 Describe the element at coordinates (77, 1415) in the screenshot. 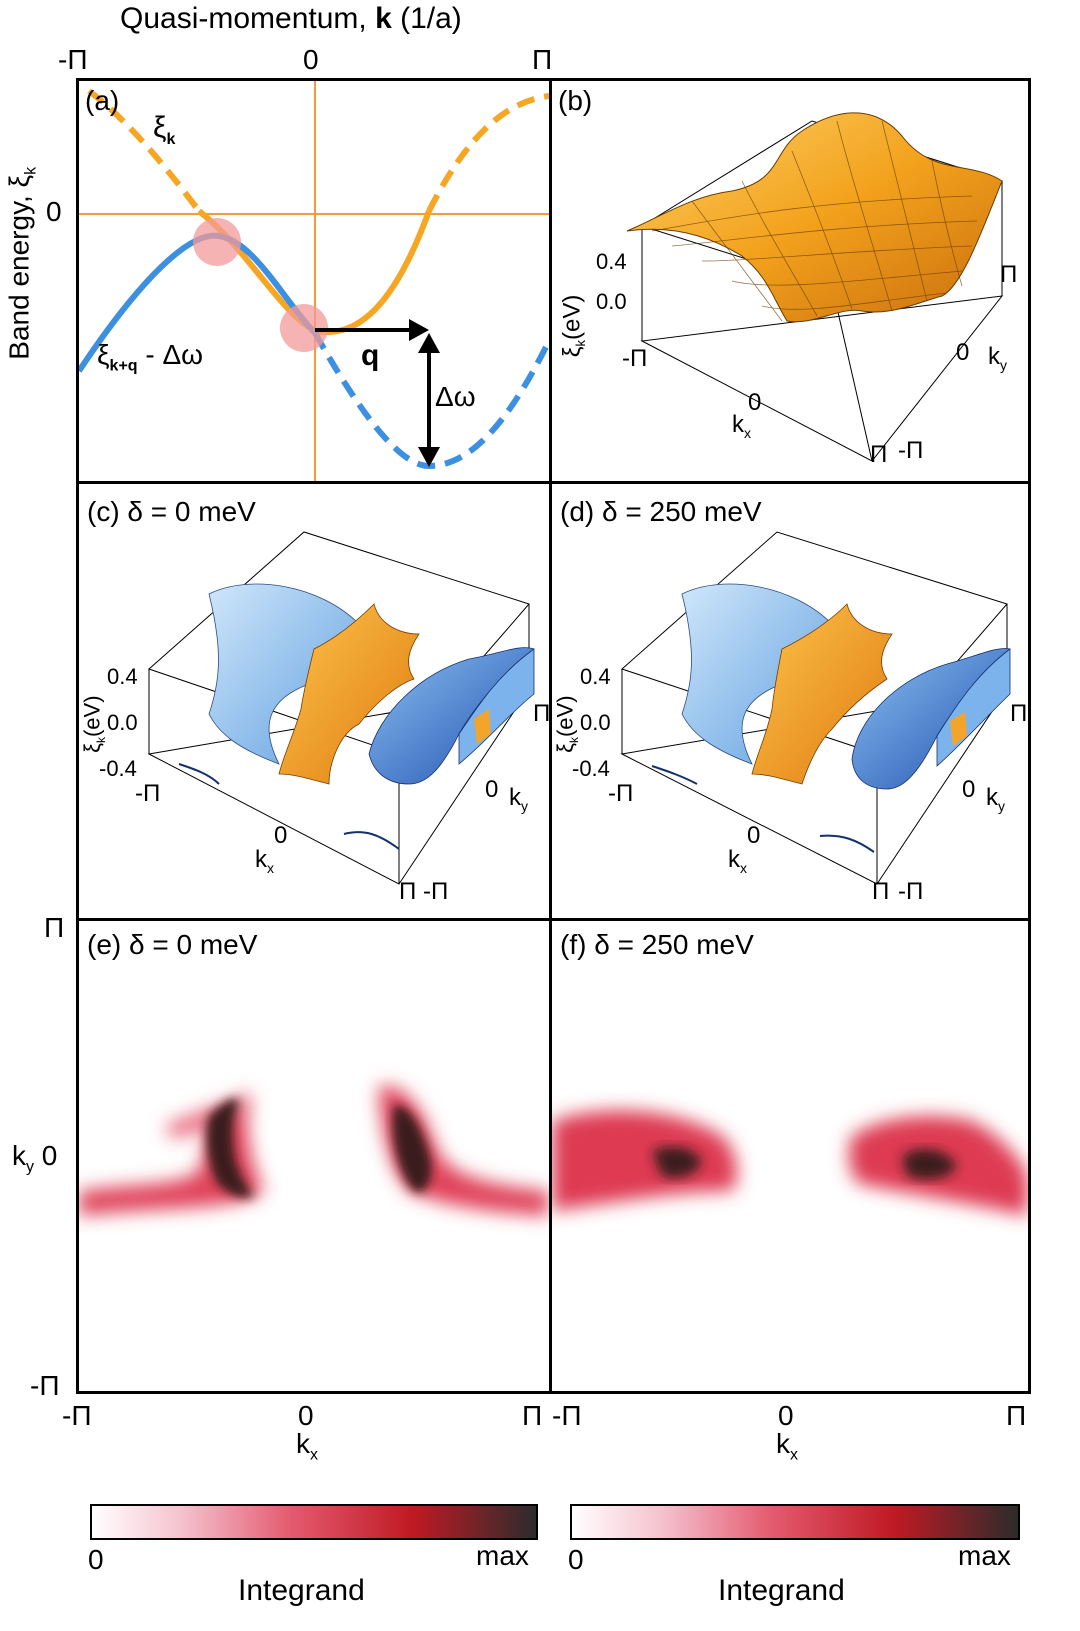

I see `kx-tick-left-1: -Π` at that location.